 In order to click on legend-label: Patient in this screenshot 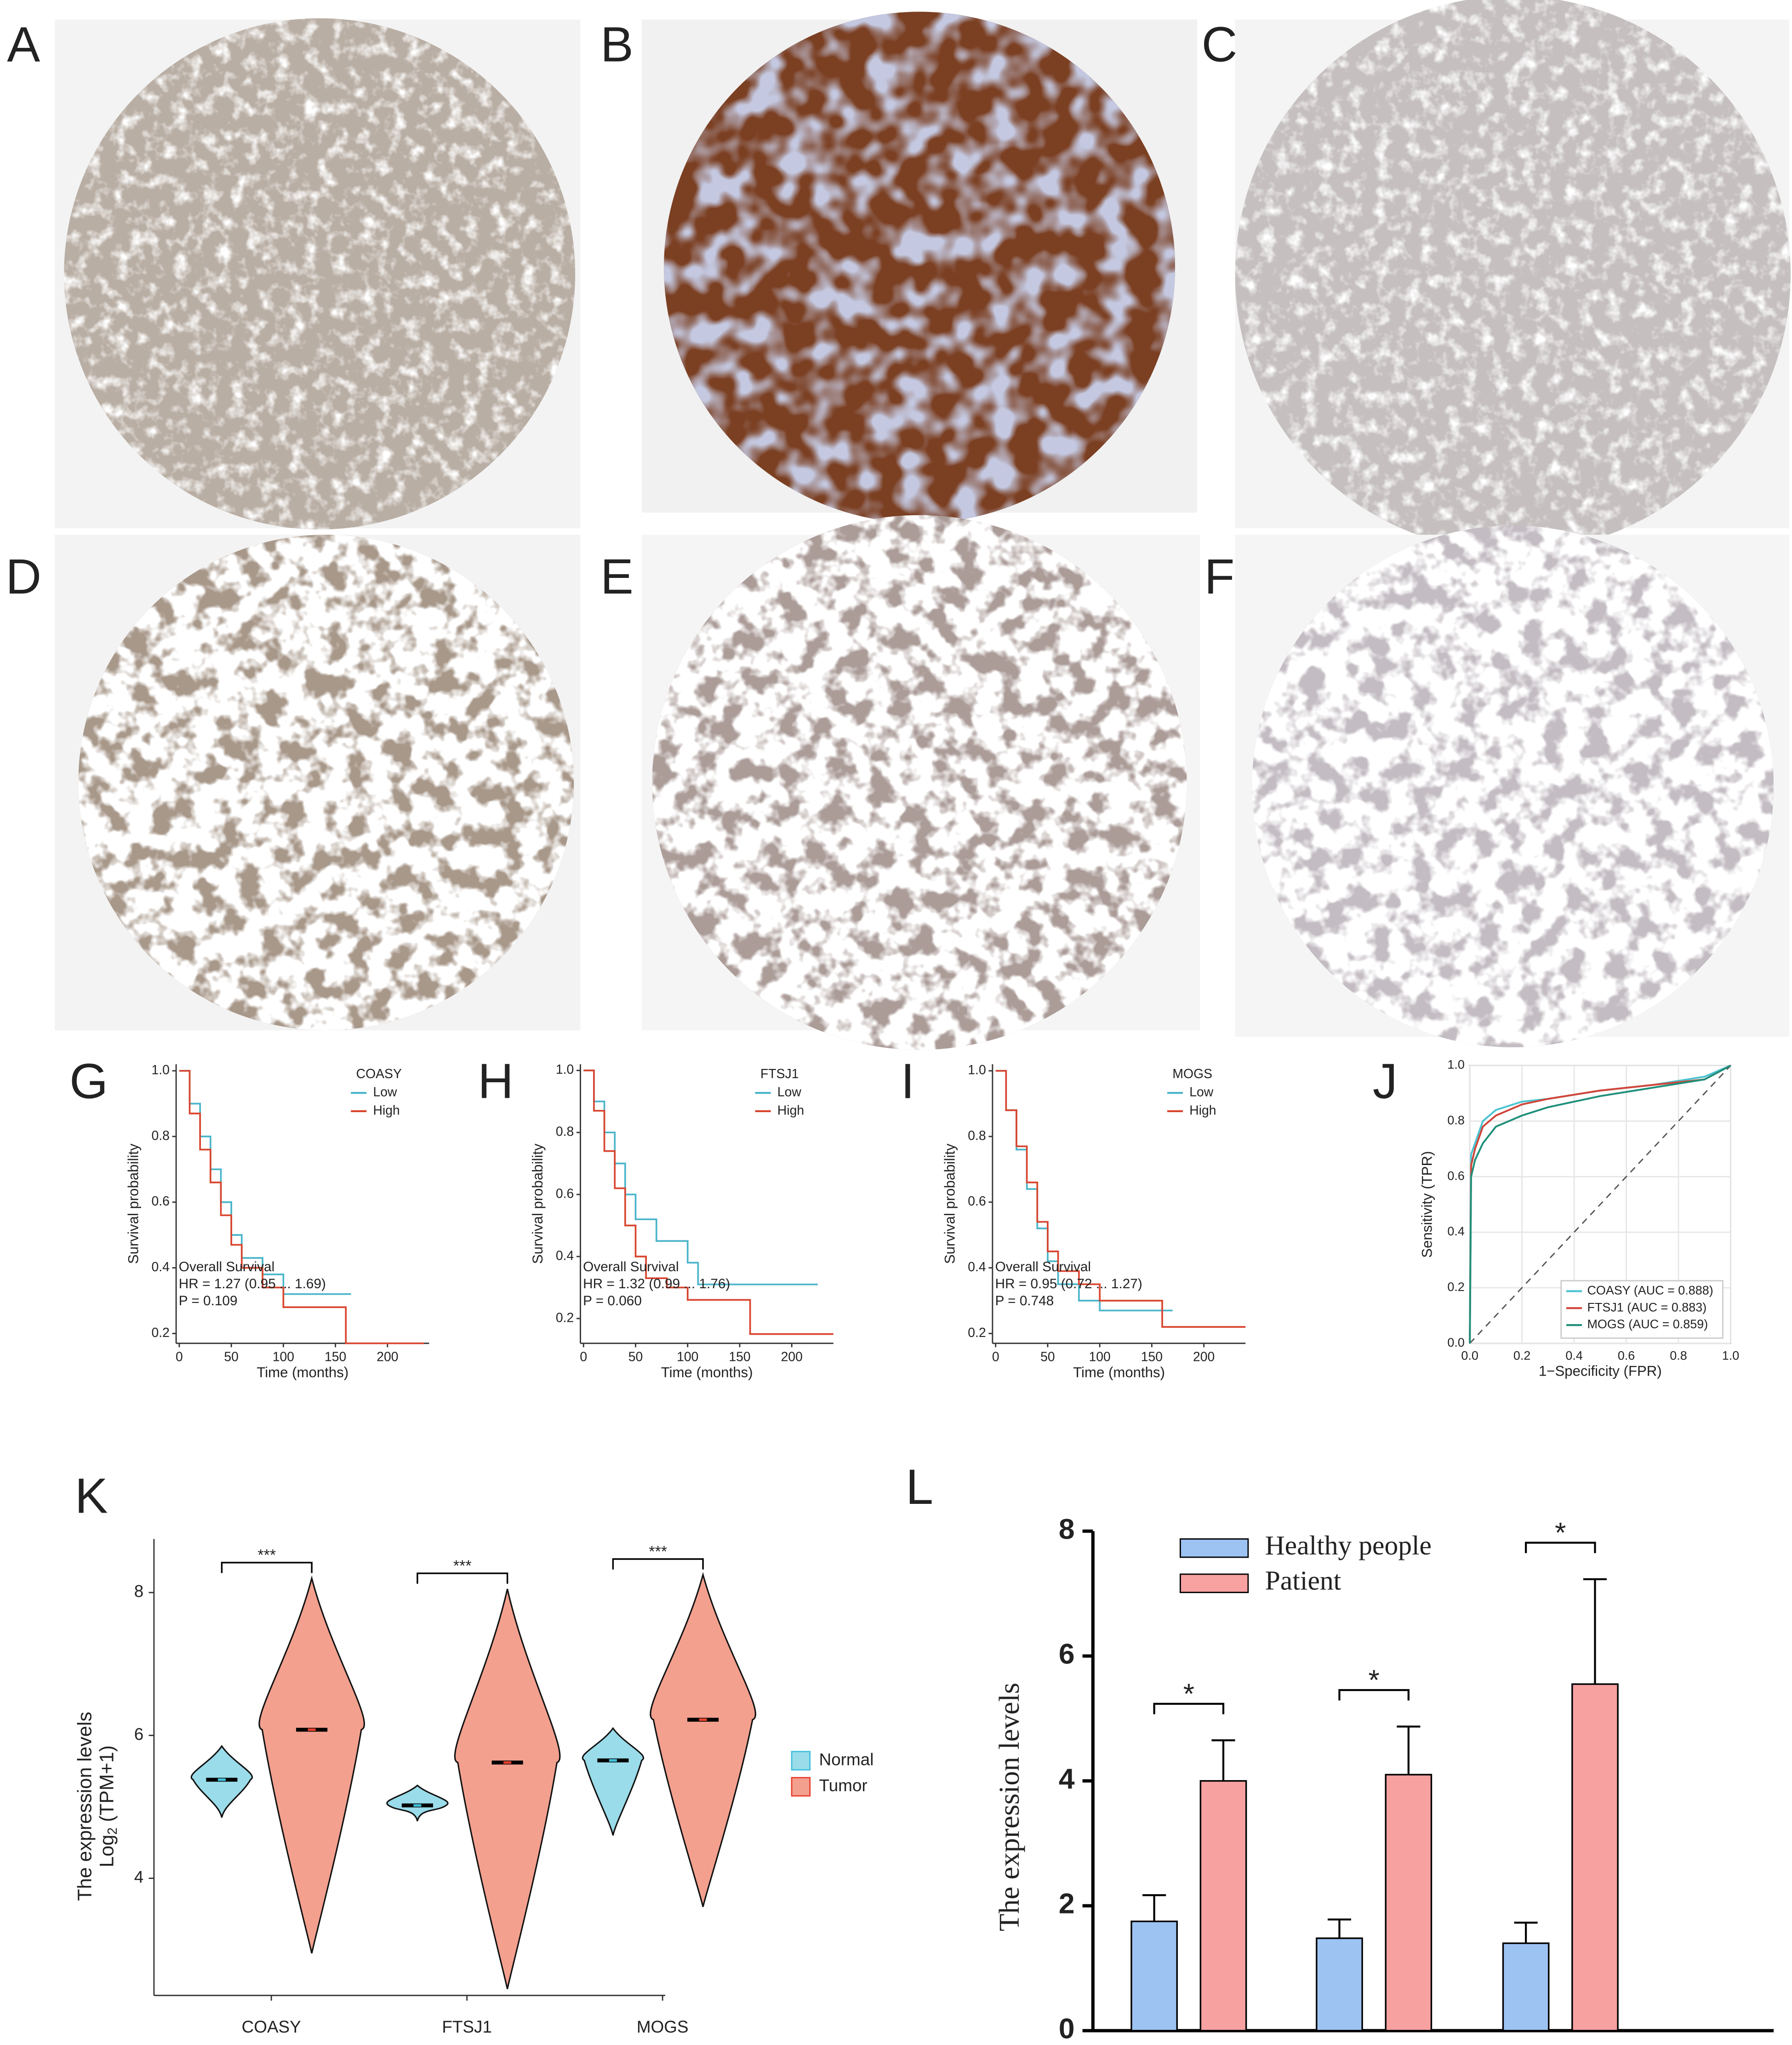, I will do `click(1303, 1580)`.